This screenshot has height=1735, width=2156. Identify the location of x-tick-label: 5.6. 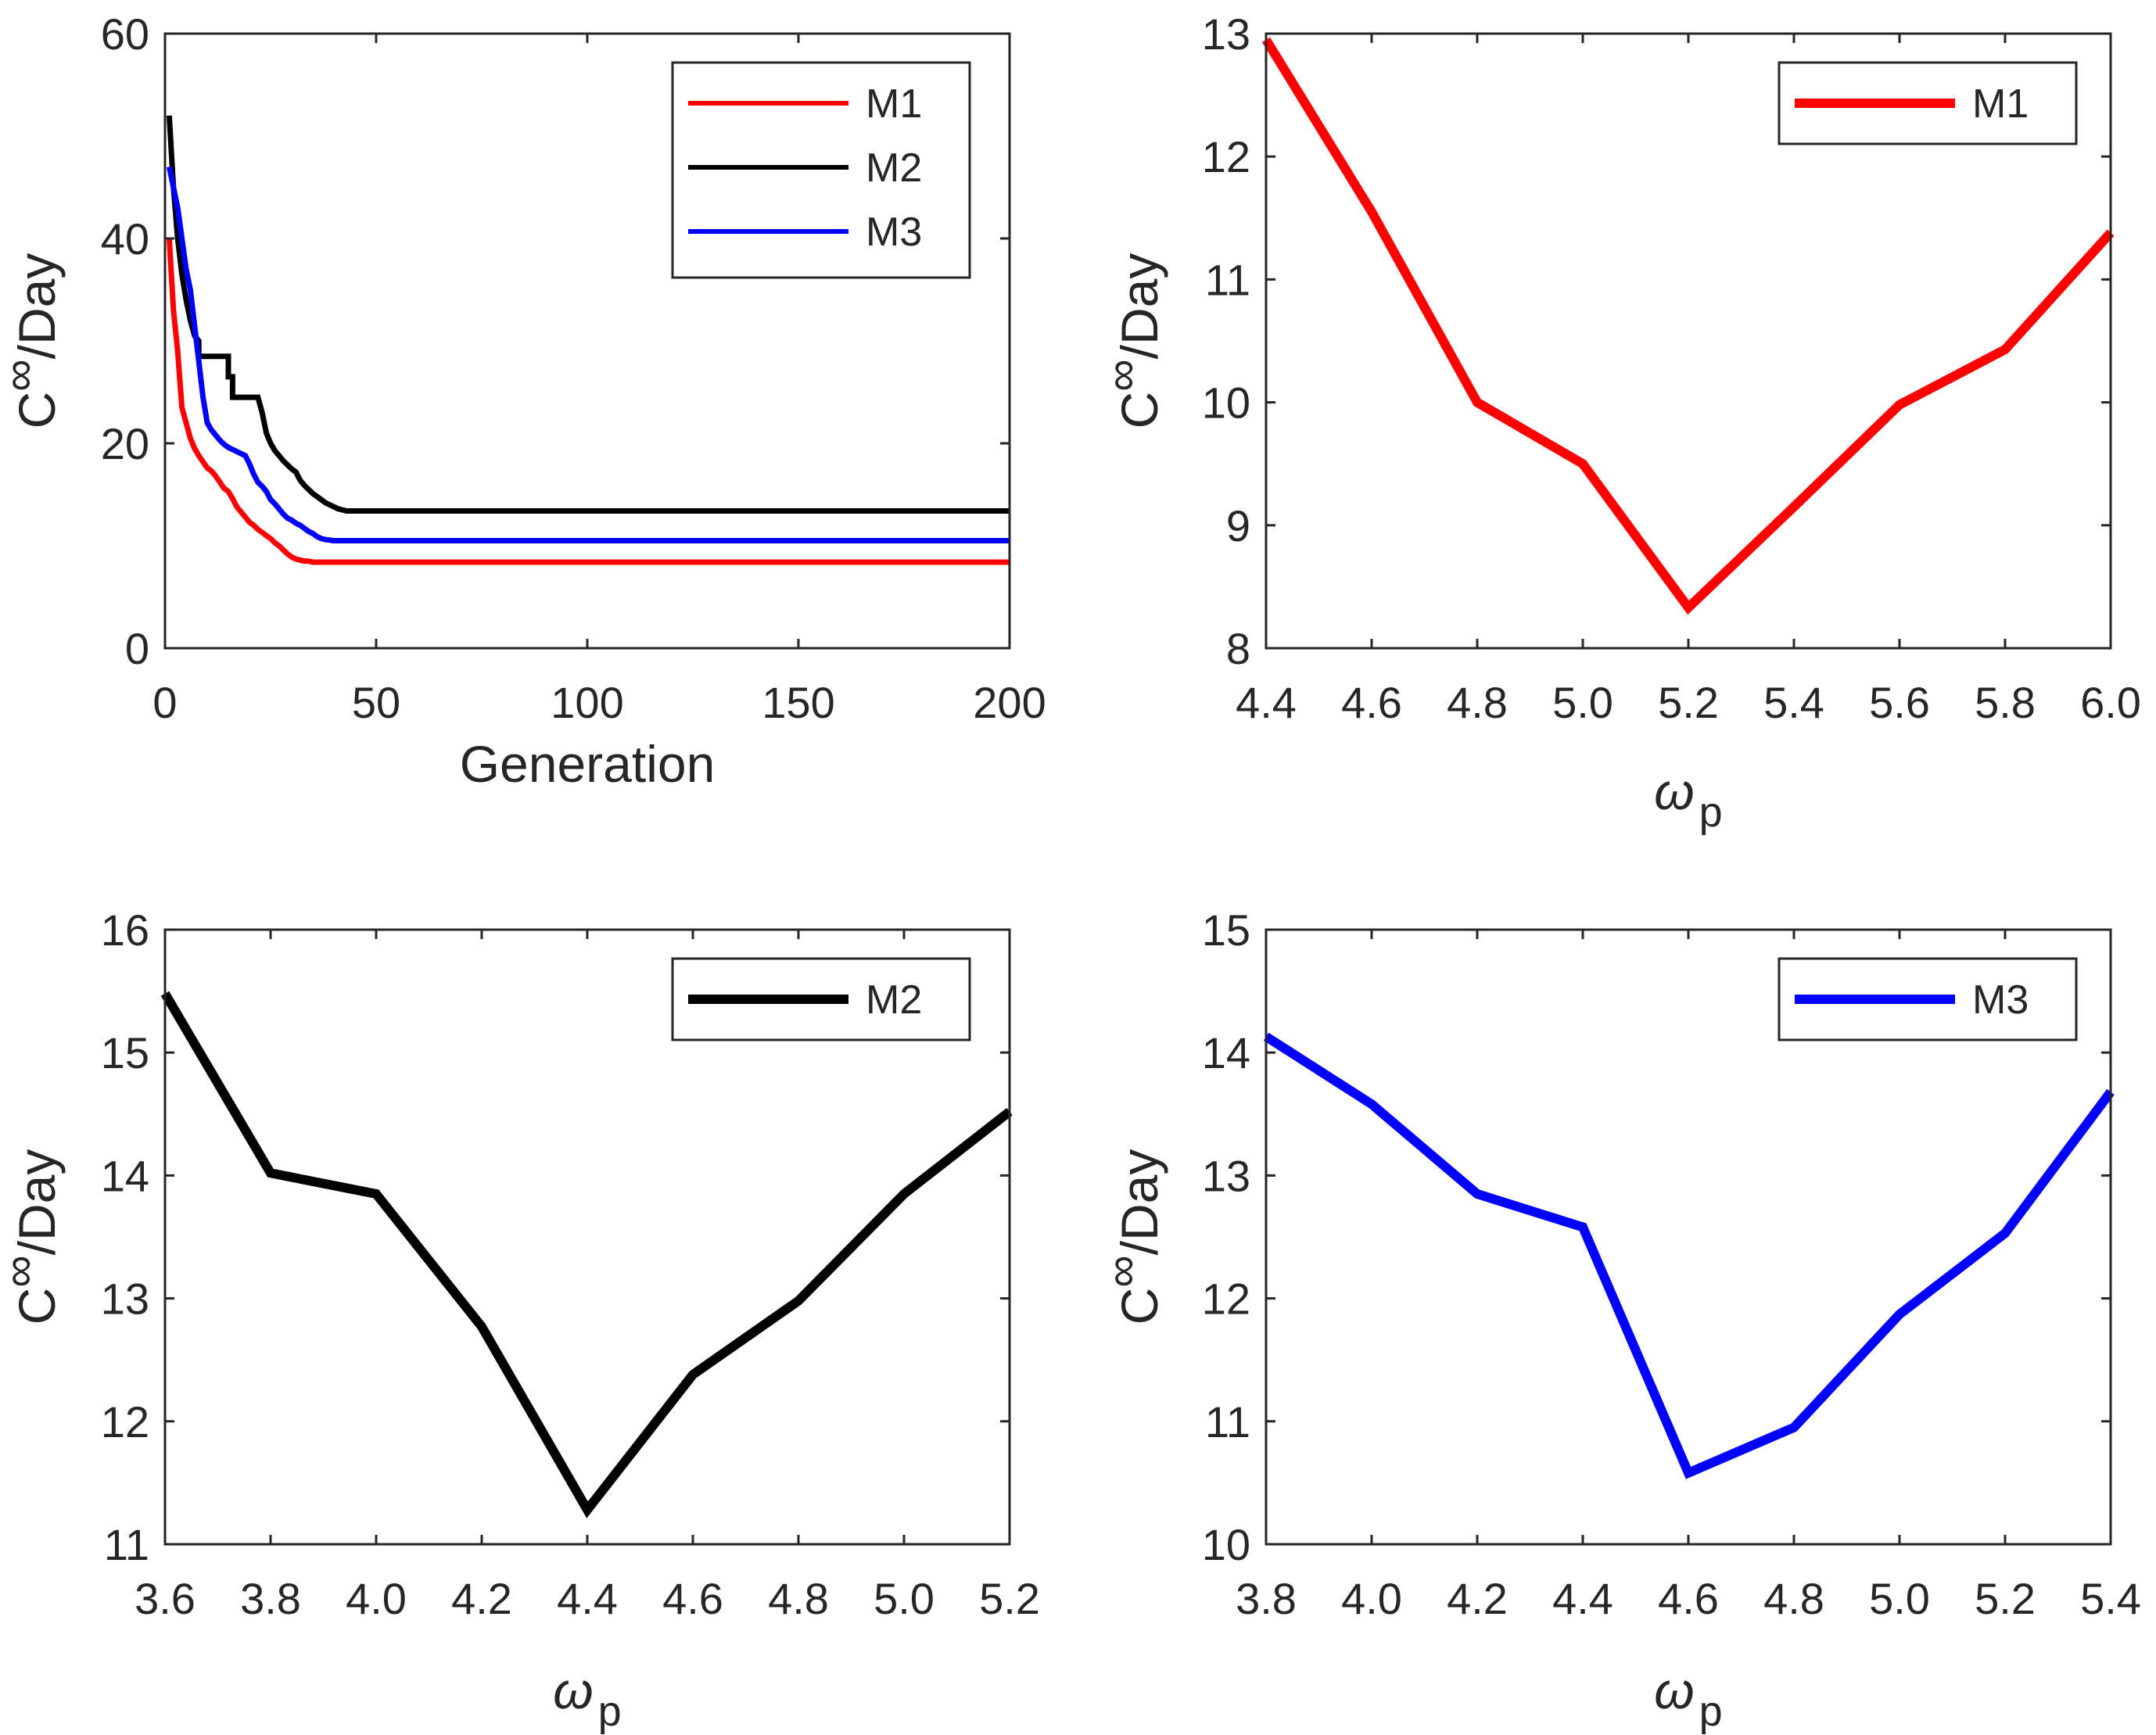
(1899, 702).